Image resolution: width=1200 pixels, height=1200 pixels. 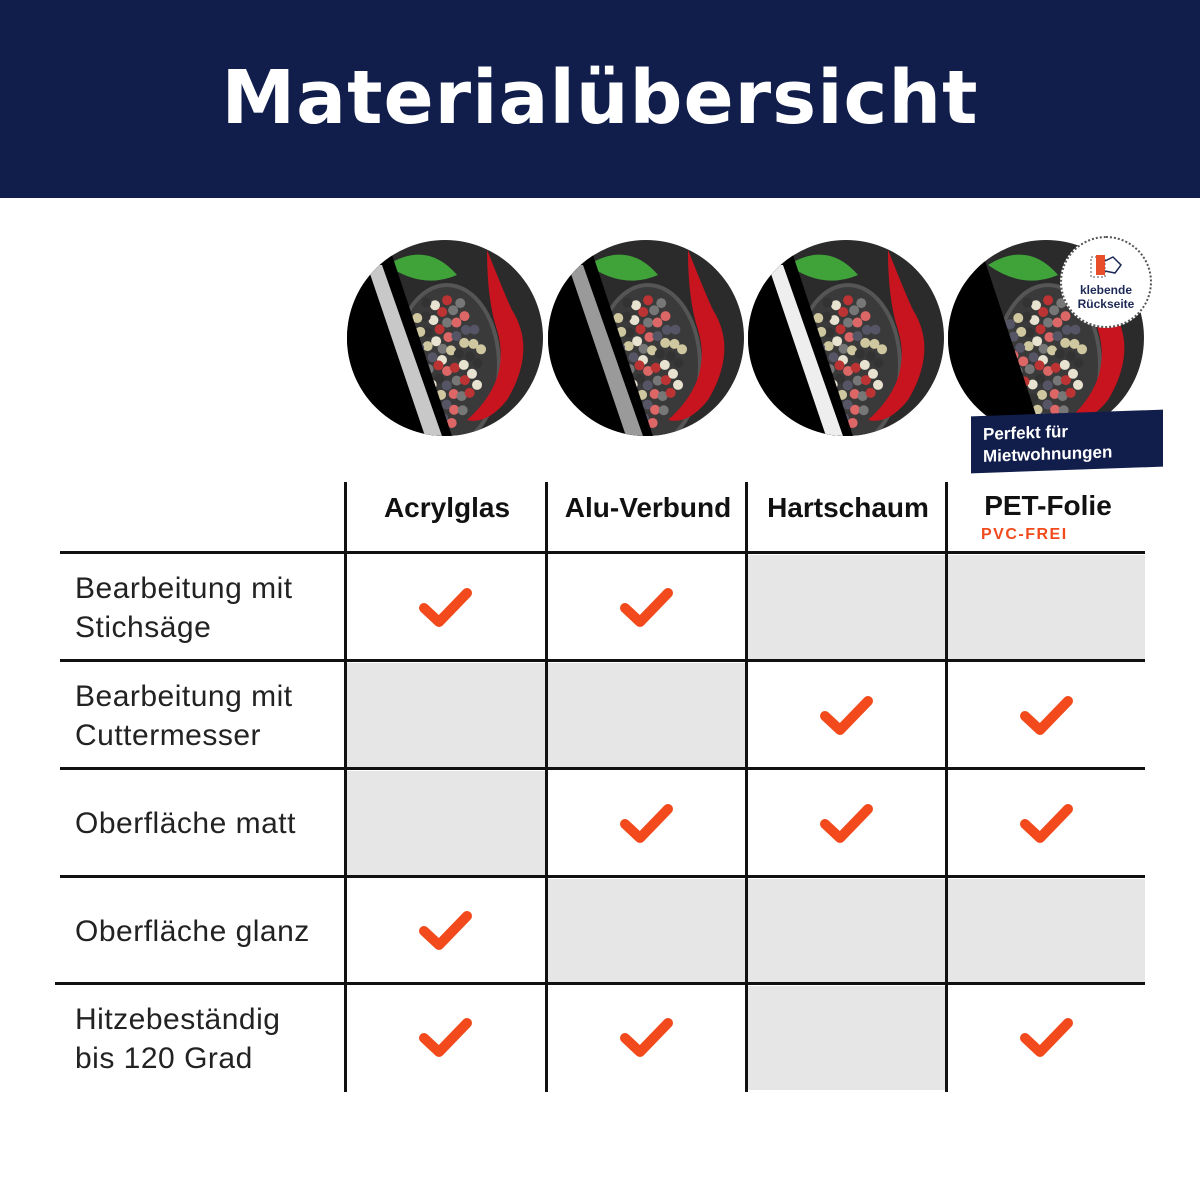 What do you see at coordinates (1106, 290) in the screenshot?
I see `badge-line1: klebende` at bounding box center [1106, 290].